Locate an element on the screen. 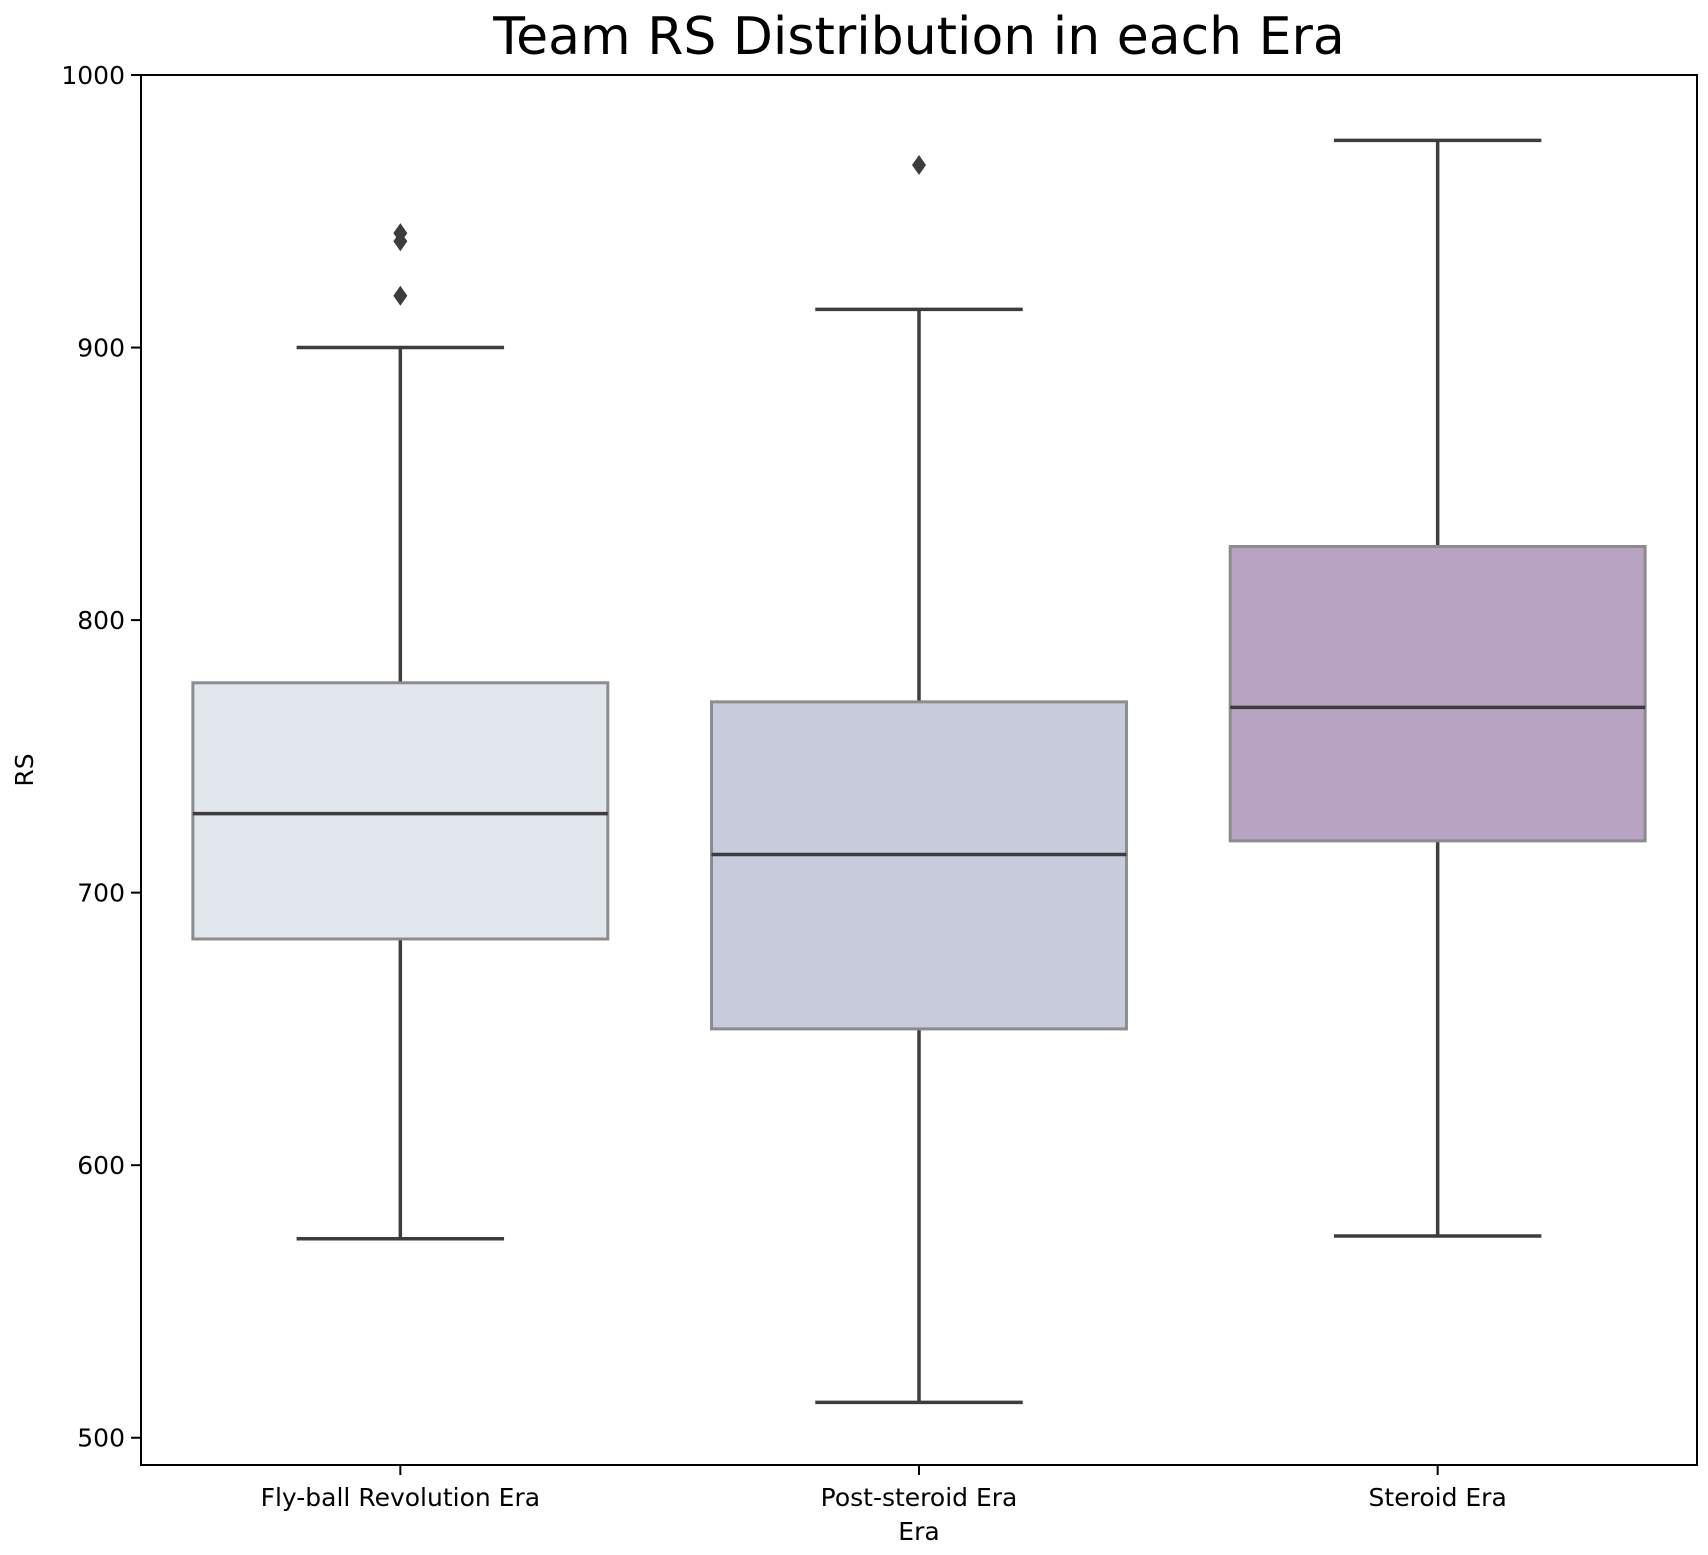  y-tick-label: 700 is located at coordinates (101, 893).